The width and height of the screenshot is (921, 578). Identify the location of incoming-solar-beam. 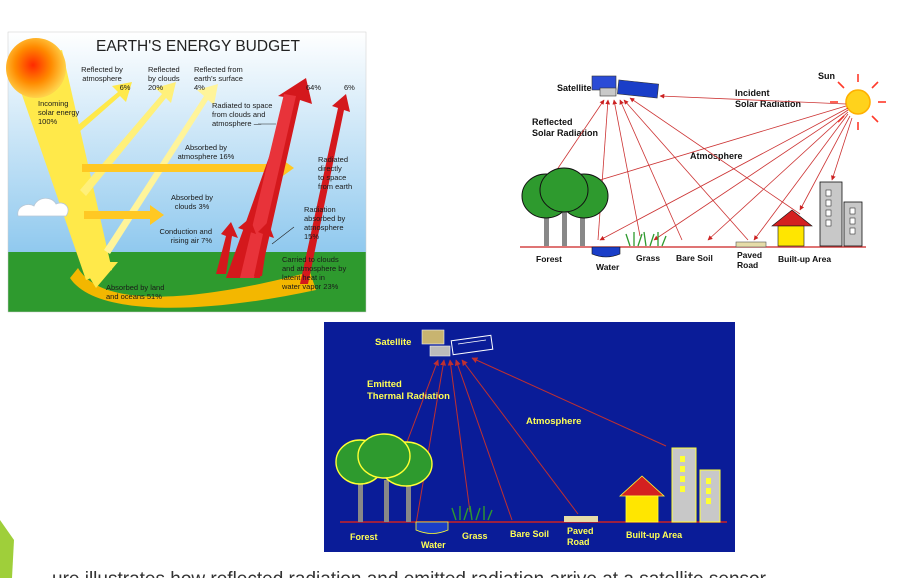
(61, 165).